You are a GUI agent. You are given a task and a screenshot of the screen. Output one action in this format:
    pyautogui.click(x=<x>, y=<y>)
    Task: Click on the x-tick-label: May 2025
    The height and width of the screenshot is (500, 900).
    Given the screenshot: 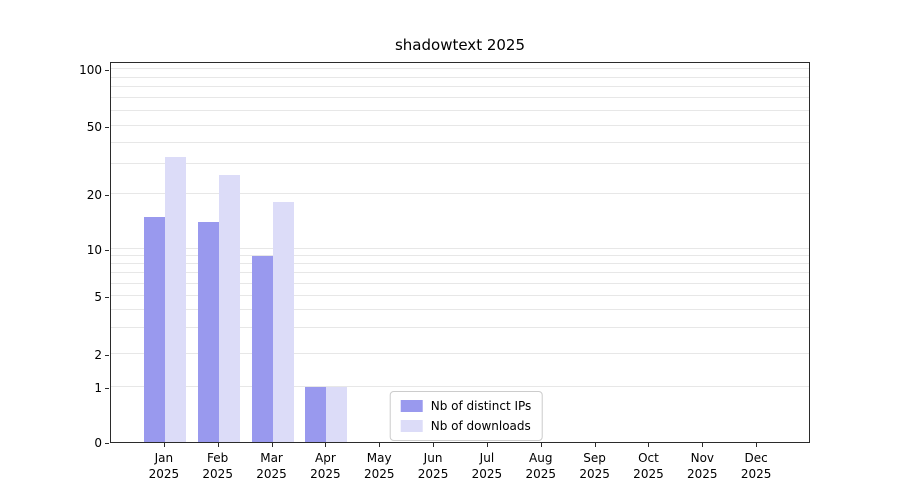 What is the action you would take?
    pyautogui.click(x=379, y=466)
    